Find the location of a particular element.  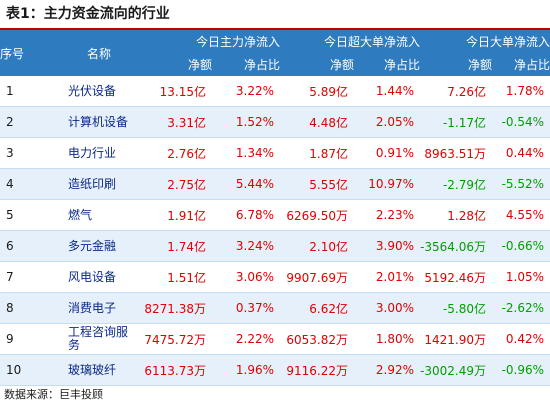

net-ratio-cell: -0.54% is located at coordinates (523, 122).